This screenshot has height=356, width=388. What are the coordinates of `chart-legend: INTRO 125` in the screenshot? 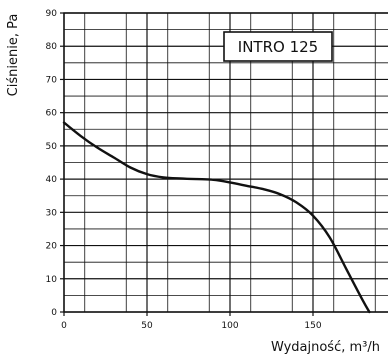 It's located at (278, 46).